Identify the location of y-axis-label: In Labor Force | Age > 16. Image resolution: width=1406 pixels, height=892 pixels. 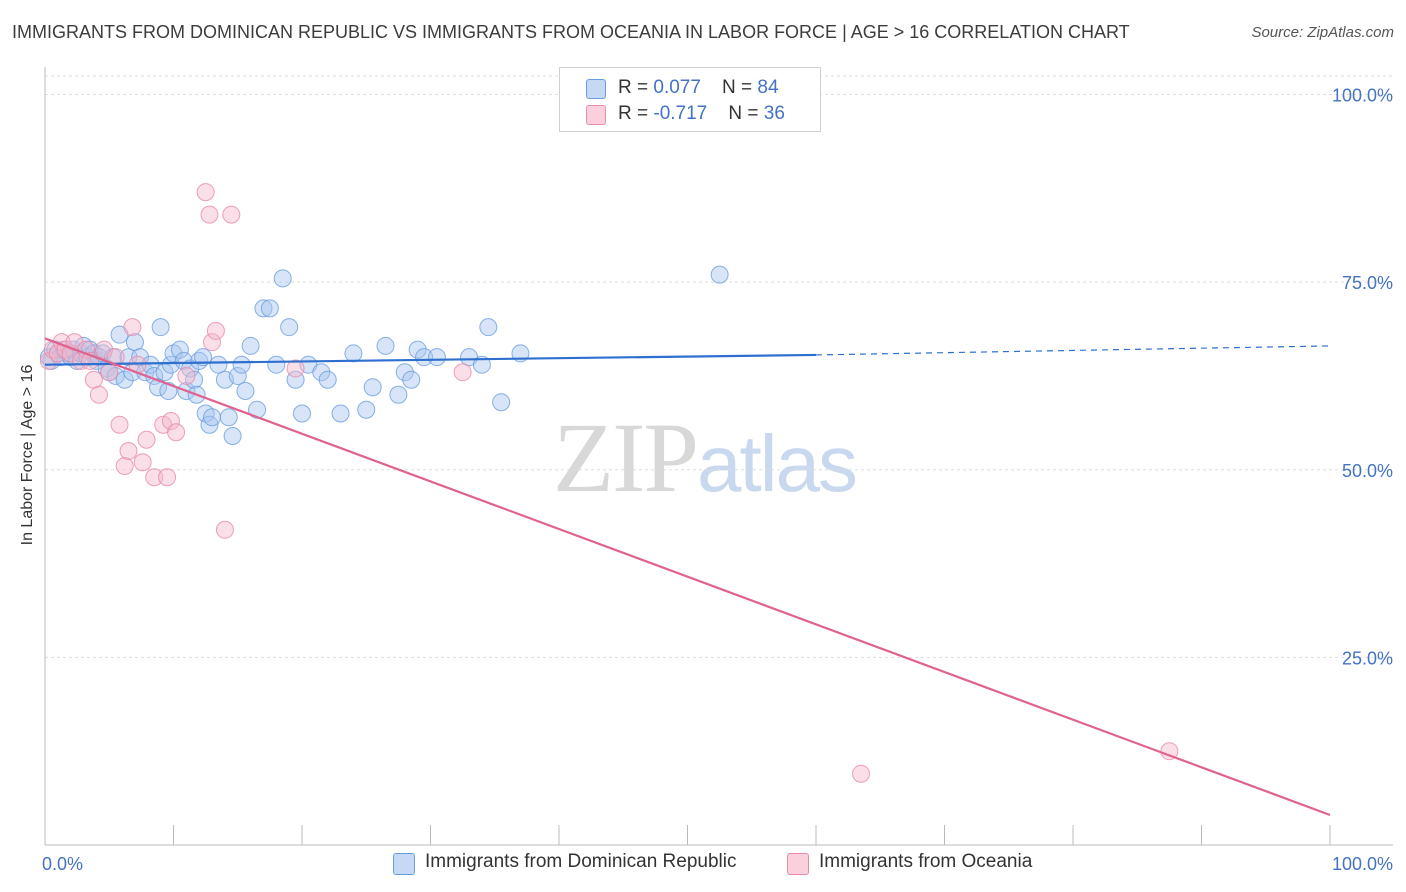
(27, 455).